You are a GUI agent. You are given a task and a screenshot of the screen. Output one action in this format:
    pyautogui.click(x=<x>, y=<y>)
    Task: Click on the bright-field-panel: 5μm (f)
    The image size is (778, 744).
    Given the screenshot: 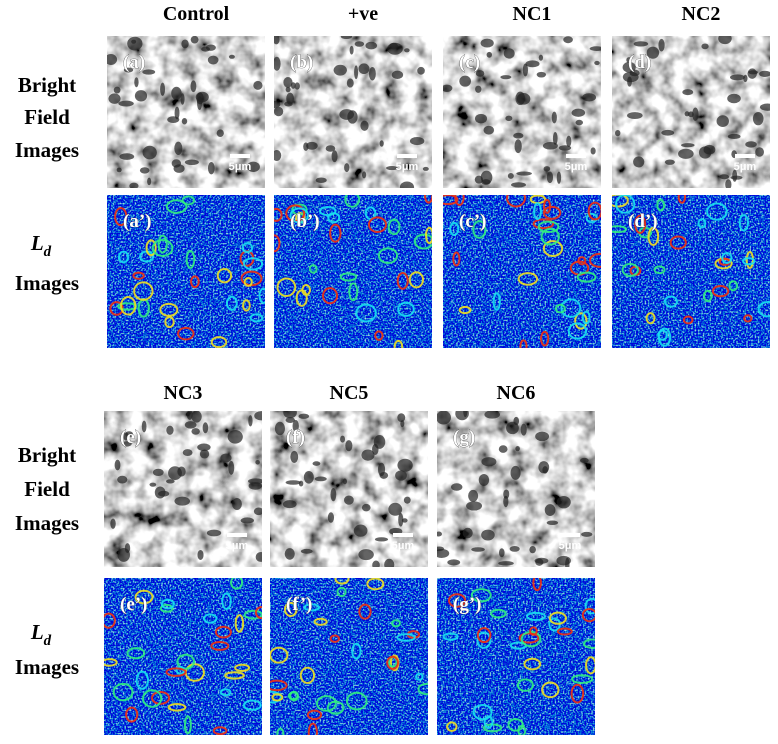 What is the action you would take?
    pyautogui.click(x=349, y=489)
    